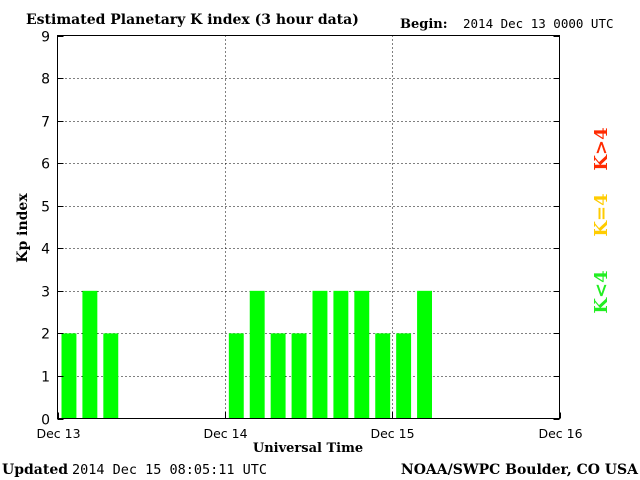 This screenshot has height=480, width=640. I want to click on y-tick-label: 4, so click(45, 250).